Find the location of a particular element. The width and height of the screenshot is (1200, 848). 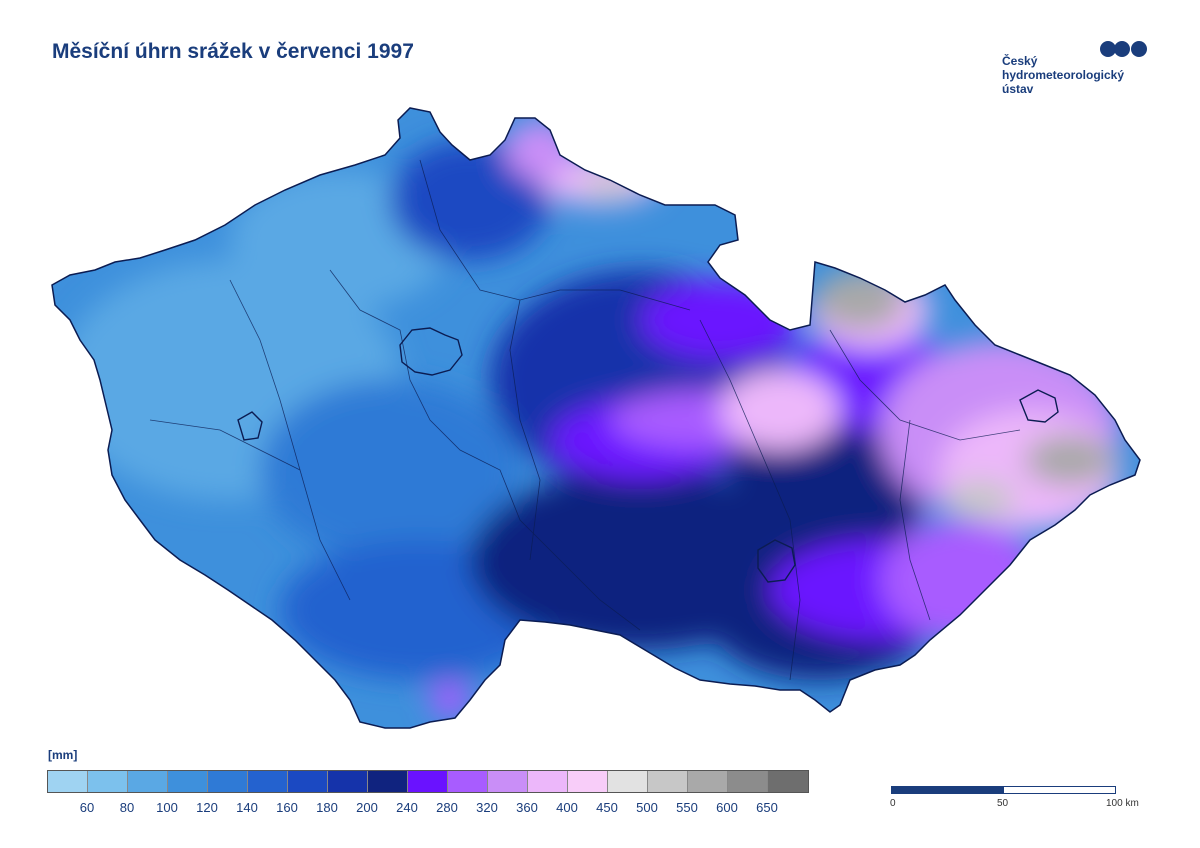

zone-central-mid is located at coordinates (390, 470).